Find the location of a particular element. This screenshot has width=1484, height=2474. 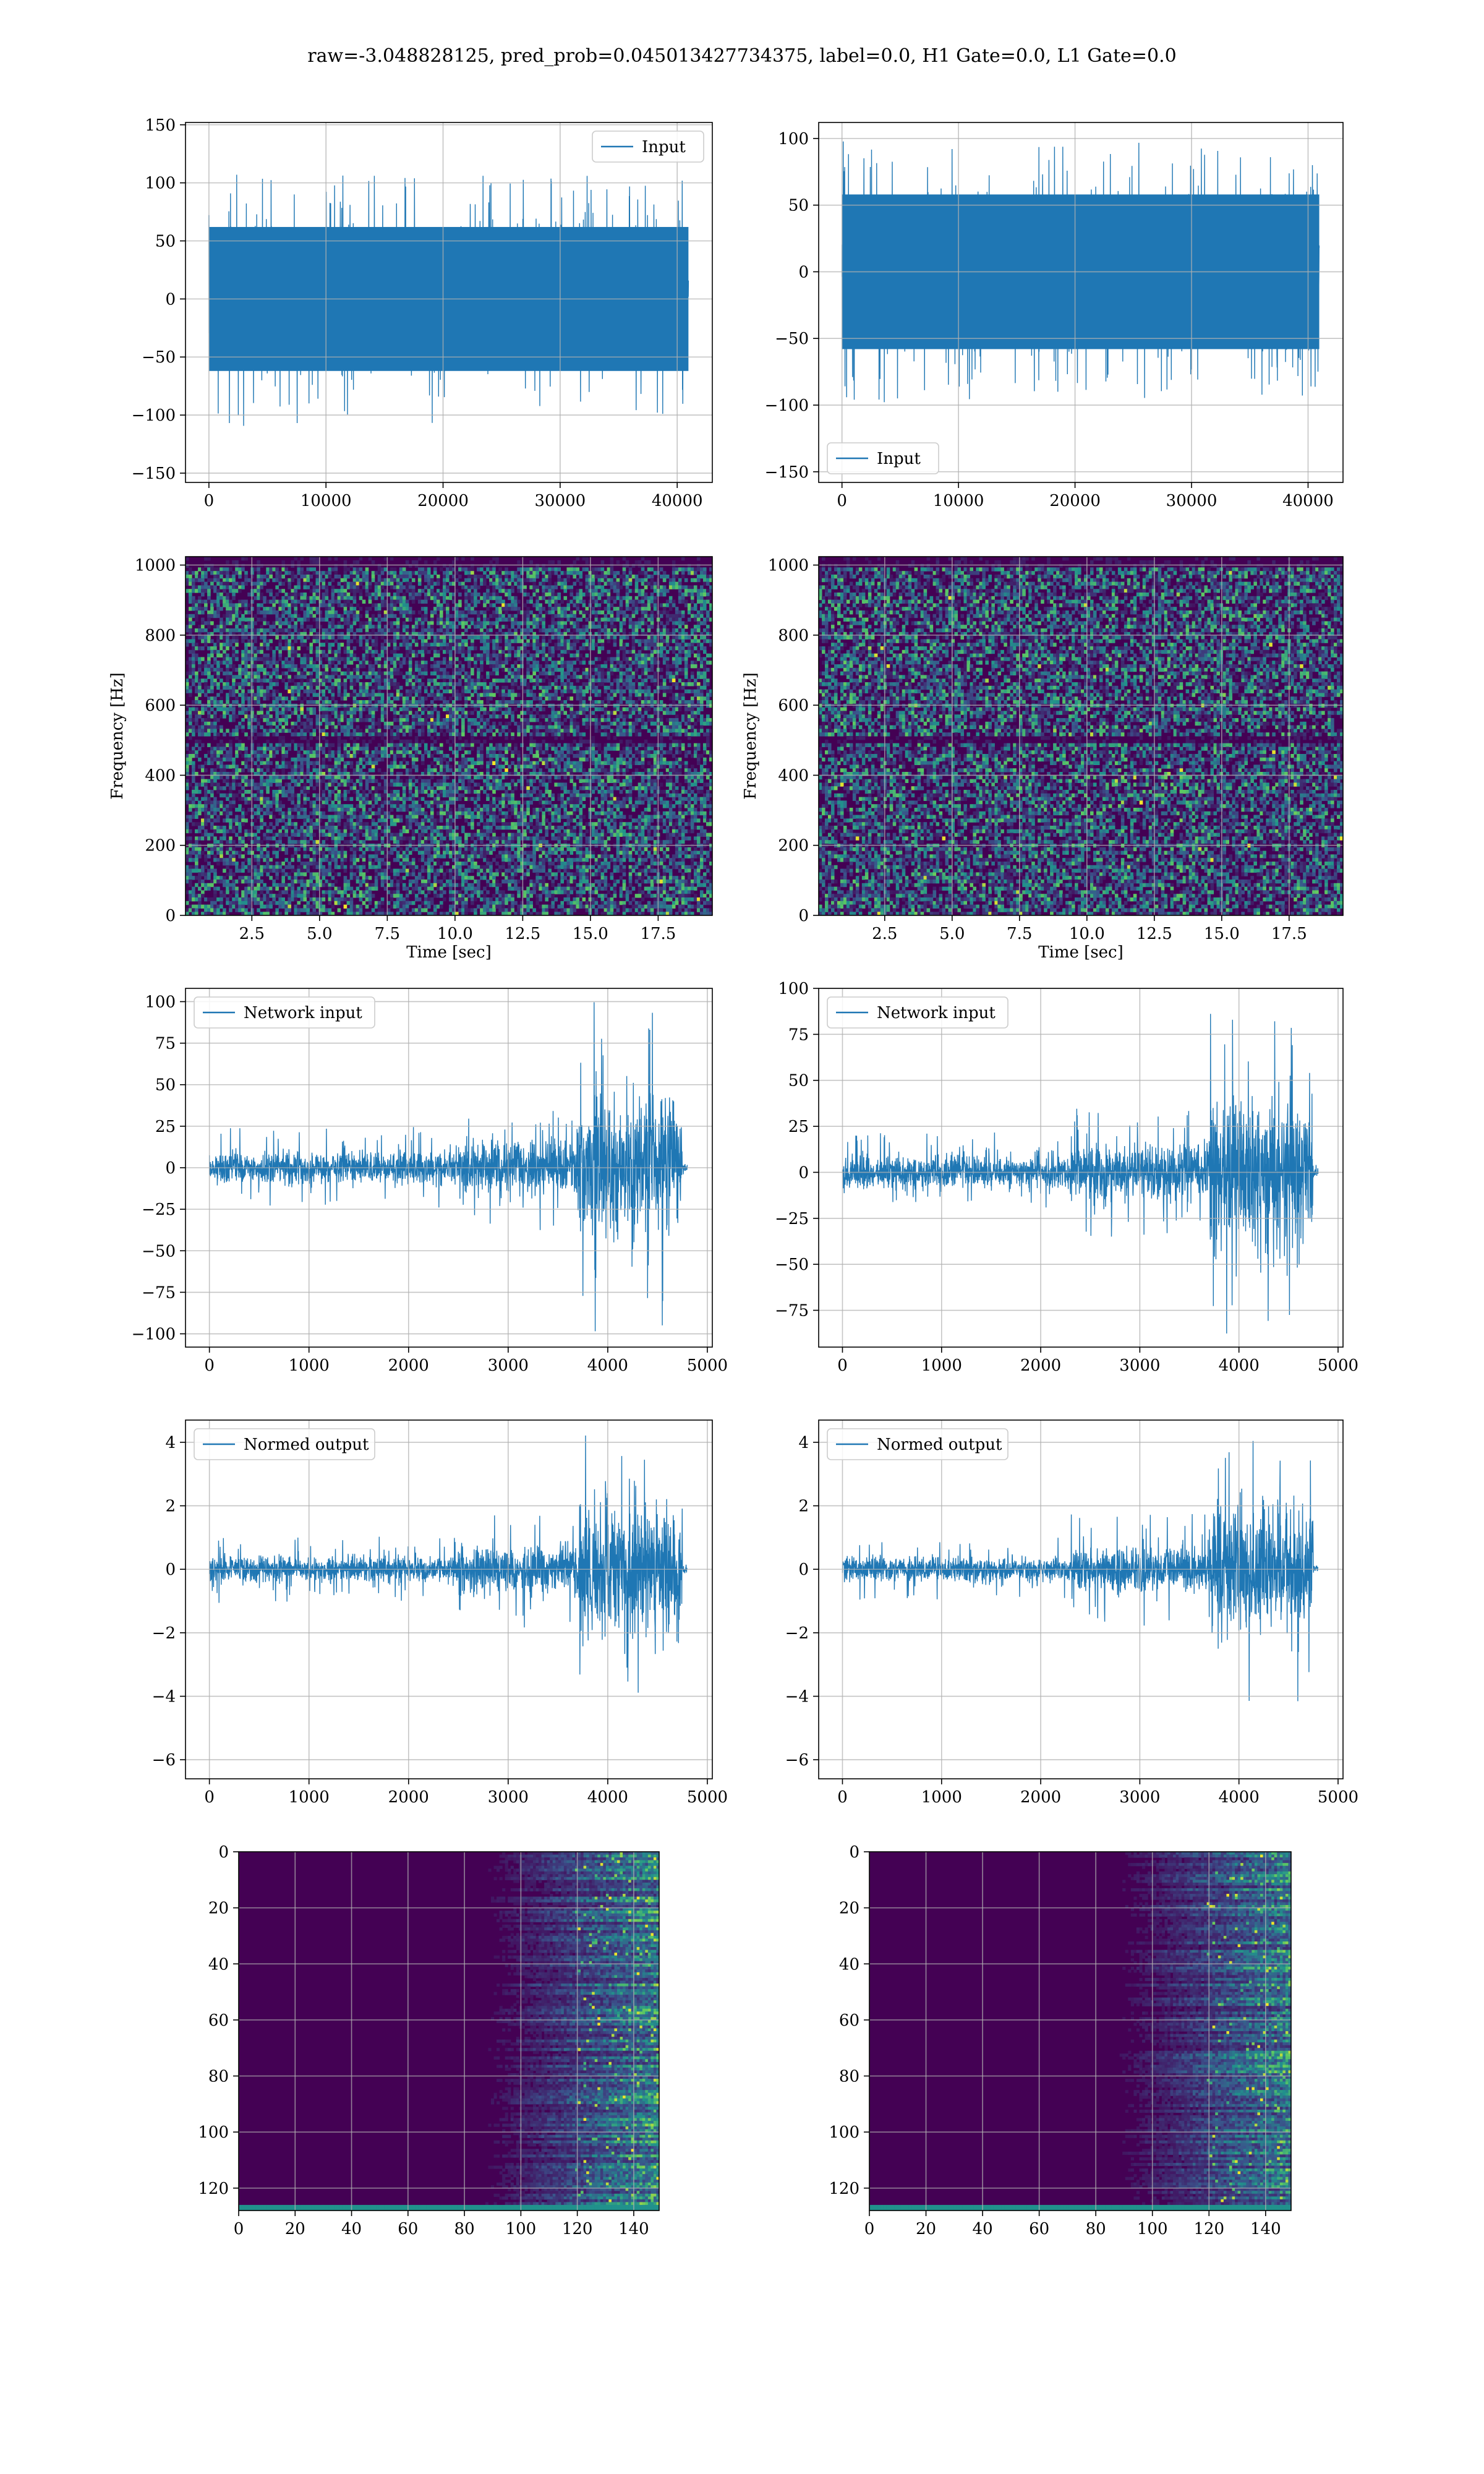

x-tick-label: 60 is located at coordinates (408, 2229).